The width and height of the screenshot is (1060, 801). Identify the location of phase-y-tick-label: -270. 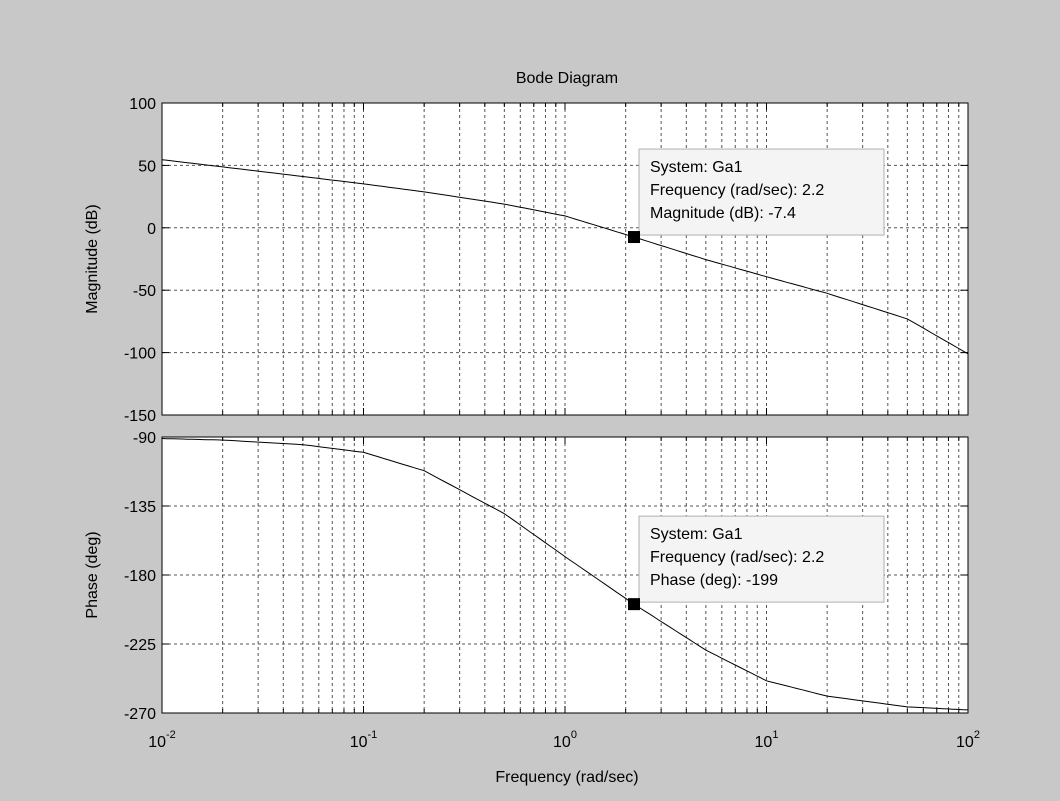
(140, 714).